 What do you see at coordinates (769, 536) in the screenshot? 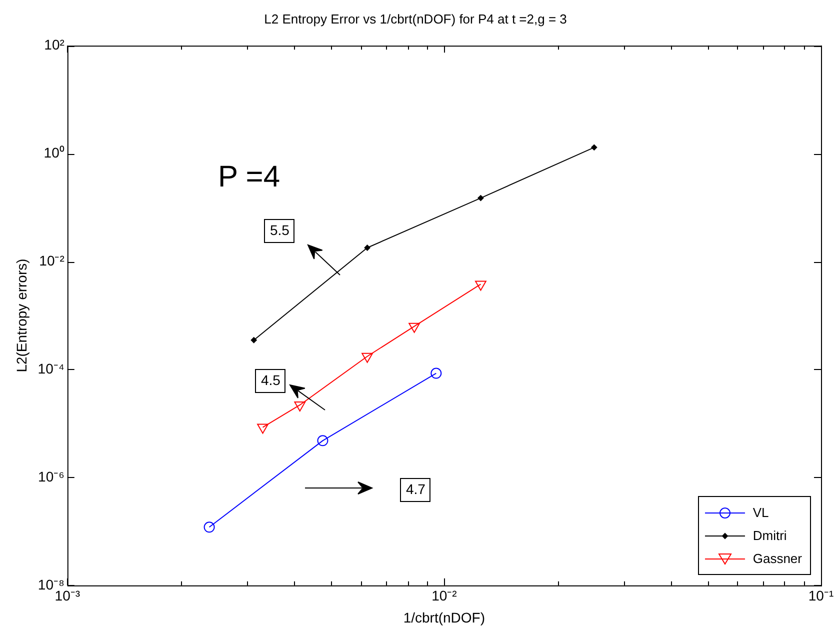
I see `legend-label: Dmitri` at bounding box center [769, 536].